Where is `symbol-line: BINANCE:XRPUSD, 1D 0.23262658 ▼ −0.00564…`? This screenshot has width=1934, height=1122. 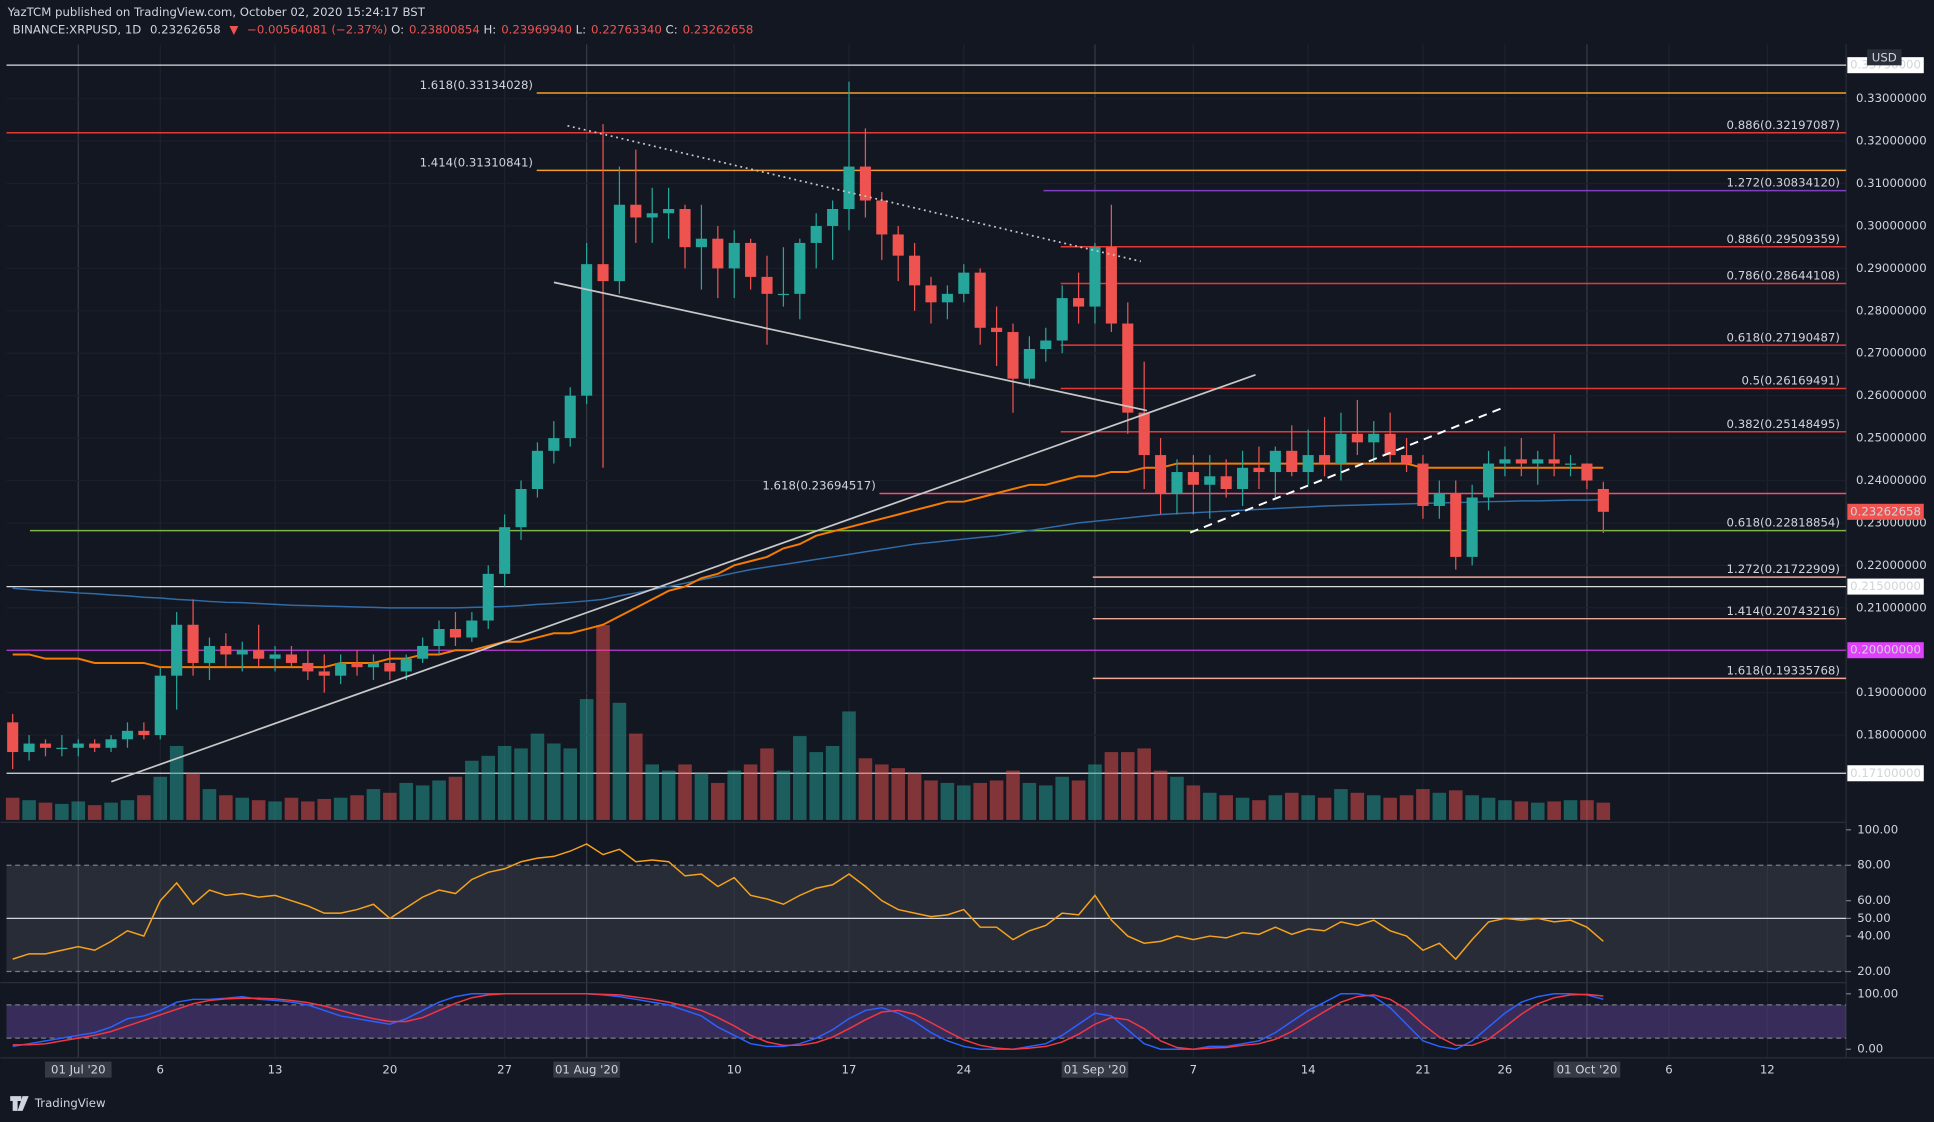
symbol-line: BINANCE:XRPUSD, 1D 0.23262658 ▼ −0.00564… is located at coordinates (383, 29).